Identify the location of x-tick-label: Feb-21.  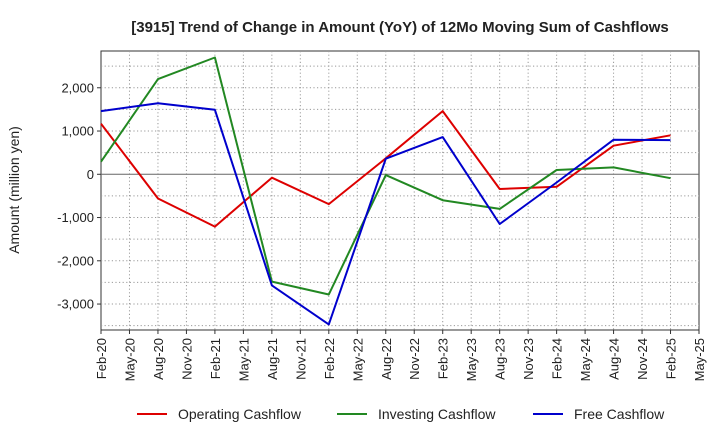
(215, 358).